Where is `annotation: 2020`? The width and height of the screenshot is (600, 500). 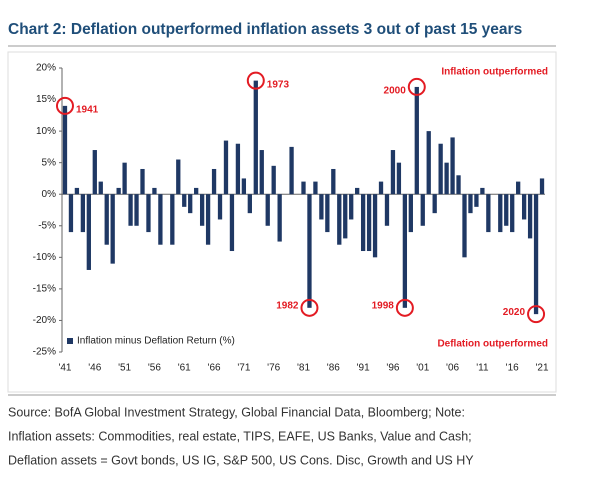
annotation: 2020 is located at coordinates (514, 312).